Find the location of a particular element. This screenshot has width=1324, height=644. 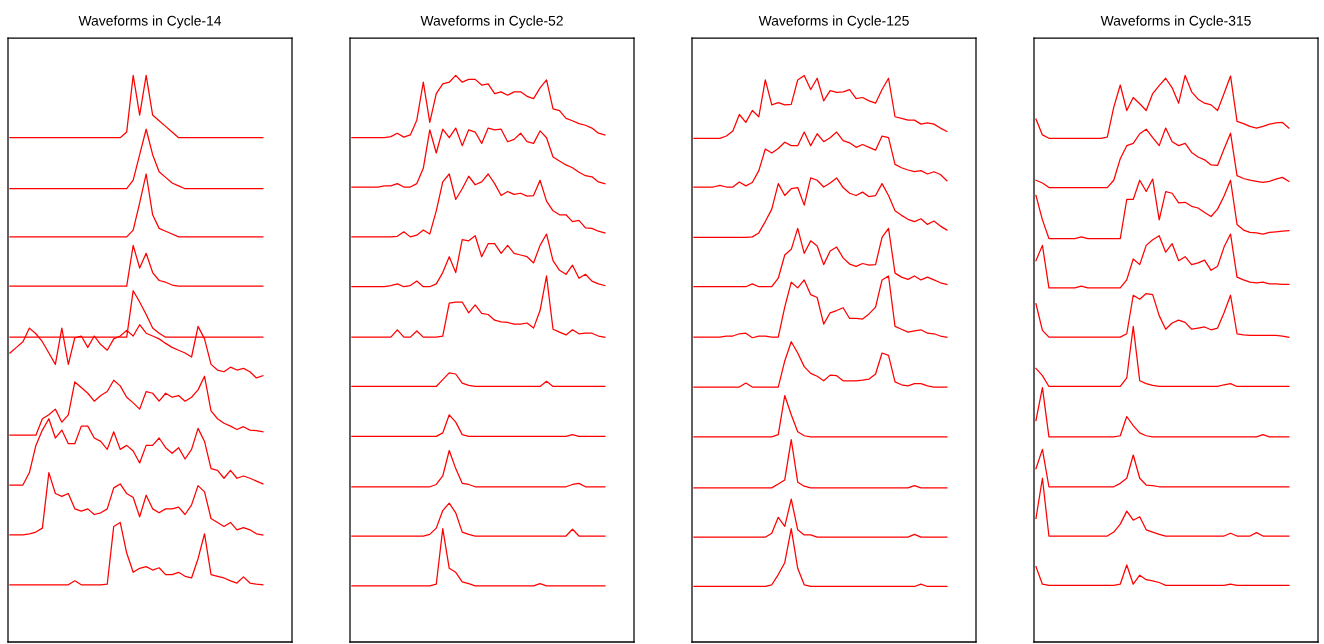

chart-title: Waveforms in Cycle-125 is located at coordinates (833, 22).